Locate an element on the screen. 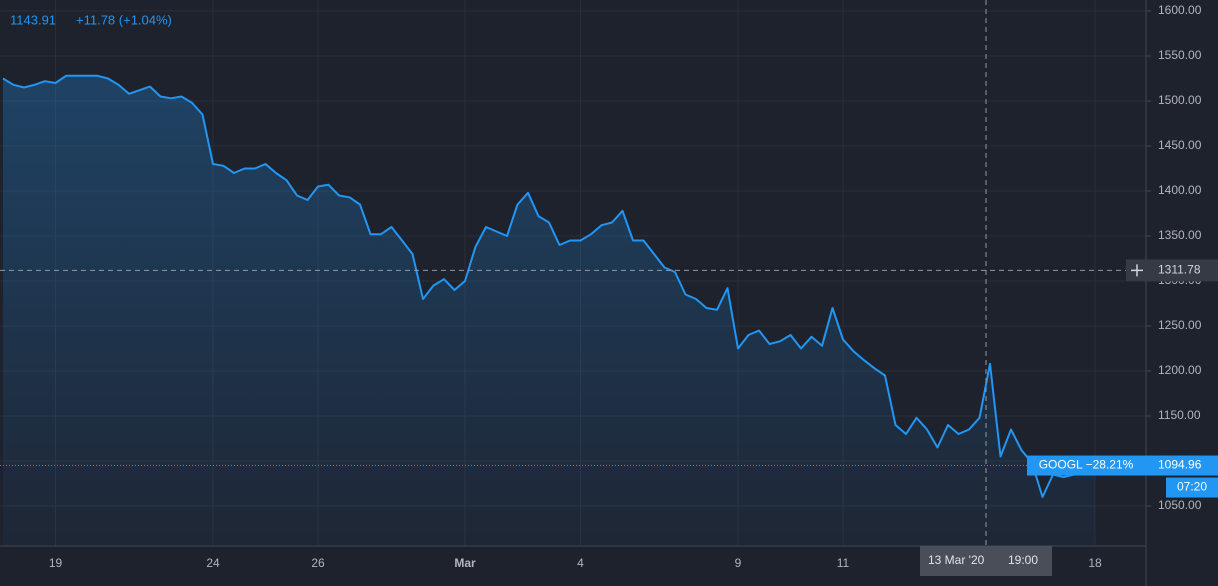  crosshair-date-tag is located at coordinates (986, 561).